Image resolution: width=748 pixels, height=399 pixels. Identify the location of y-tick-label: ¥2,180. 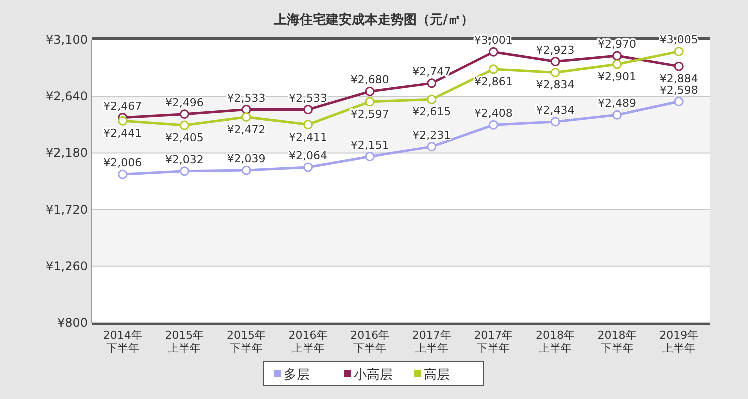
(67, 153).